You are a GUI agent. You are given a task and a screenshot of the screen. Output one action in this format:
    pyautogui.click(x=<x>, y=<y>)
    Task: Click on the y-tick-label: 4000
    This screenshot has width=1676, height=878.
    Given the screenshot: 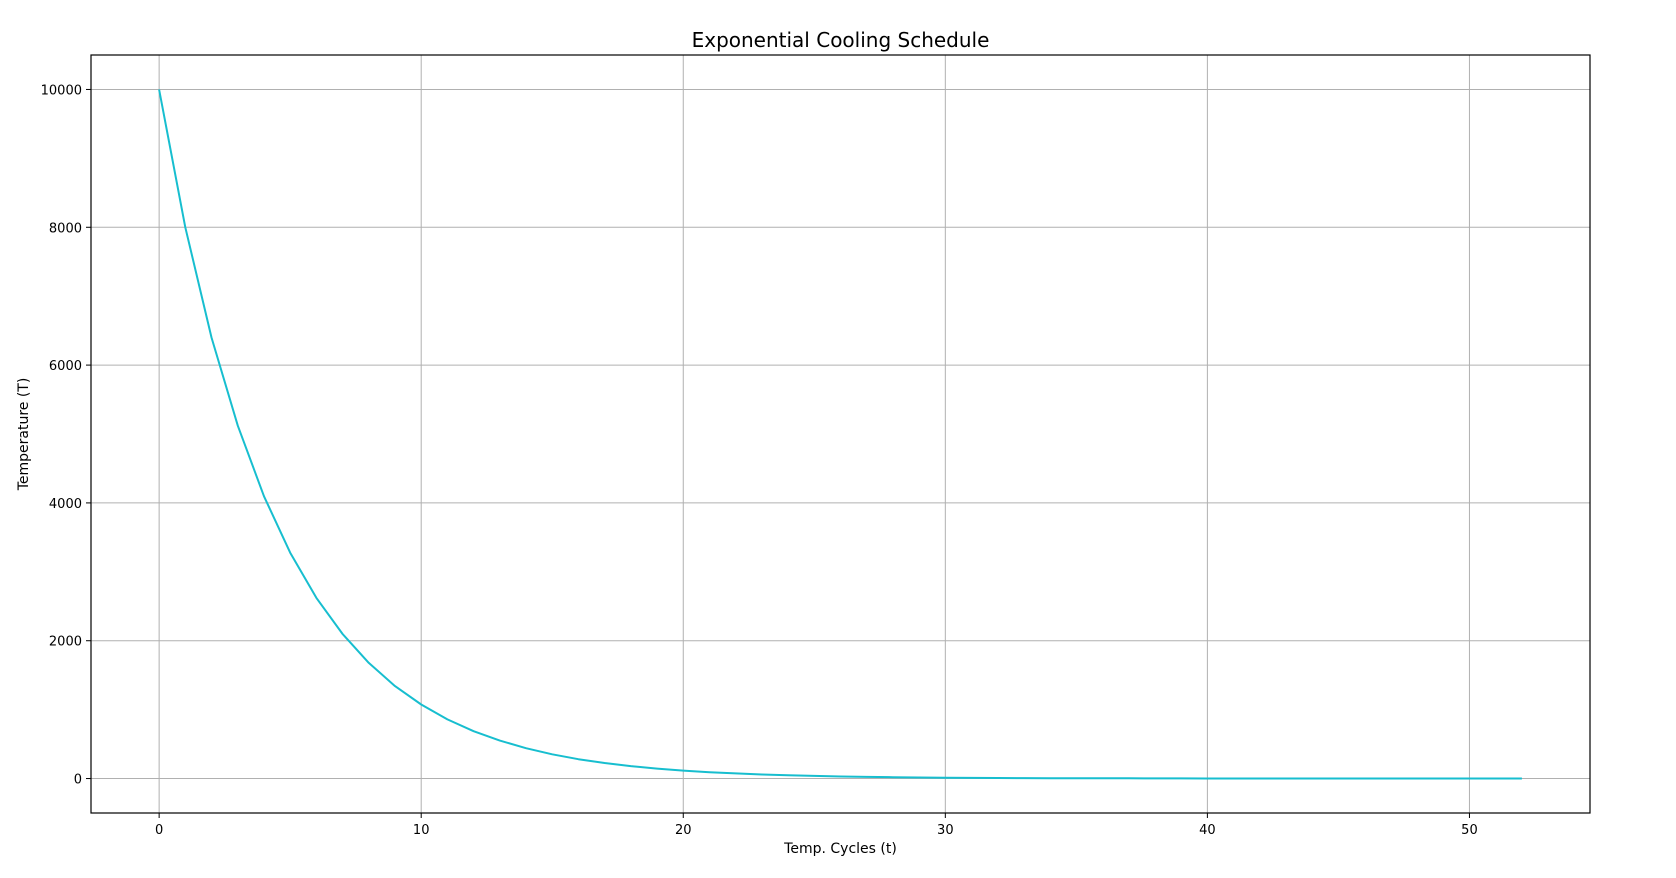 What is the action you would take?
    pyautogui.click(x=65, y=504)
    